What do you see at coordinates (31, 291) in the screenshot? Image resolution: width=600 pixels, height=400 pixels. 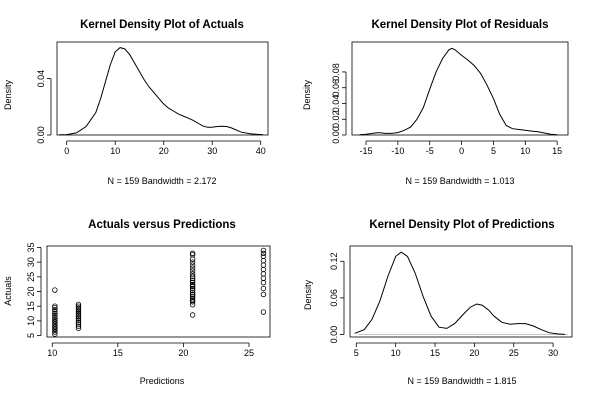 I see `y-tick-label: 20` at bounding box center [31, 291].